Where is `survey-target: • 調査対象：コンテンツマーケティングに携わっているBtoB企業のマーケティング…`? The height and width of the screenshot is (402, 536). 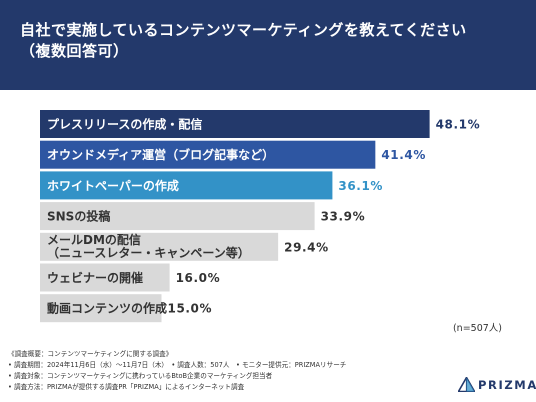
survey-target: • 調査対象：コンテンツマーケティングに携わっているBtoB企業のマーケティング… is located at coordinates (140, 376).